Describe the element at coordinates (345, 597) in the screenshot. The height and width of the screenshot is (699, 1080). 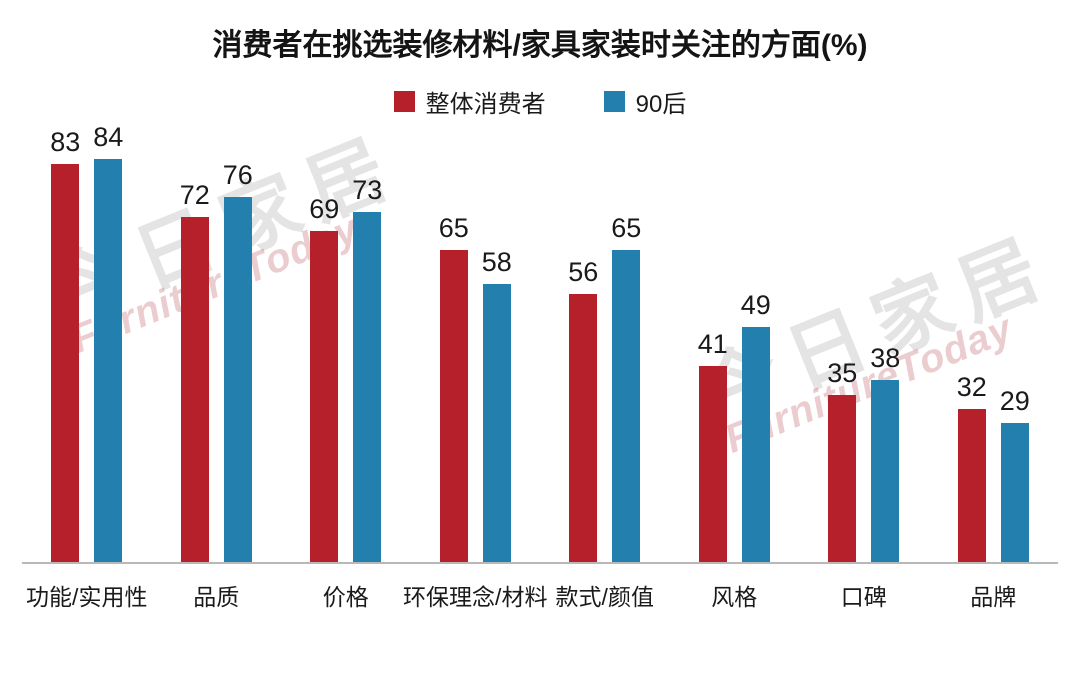
I see `category-label: 价格` at that location.